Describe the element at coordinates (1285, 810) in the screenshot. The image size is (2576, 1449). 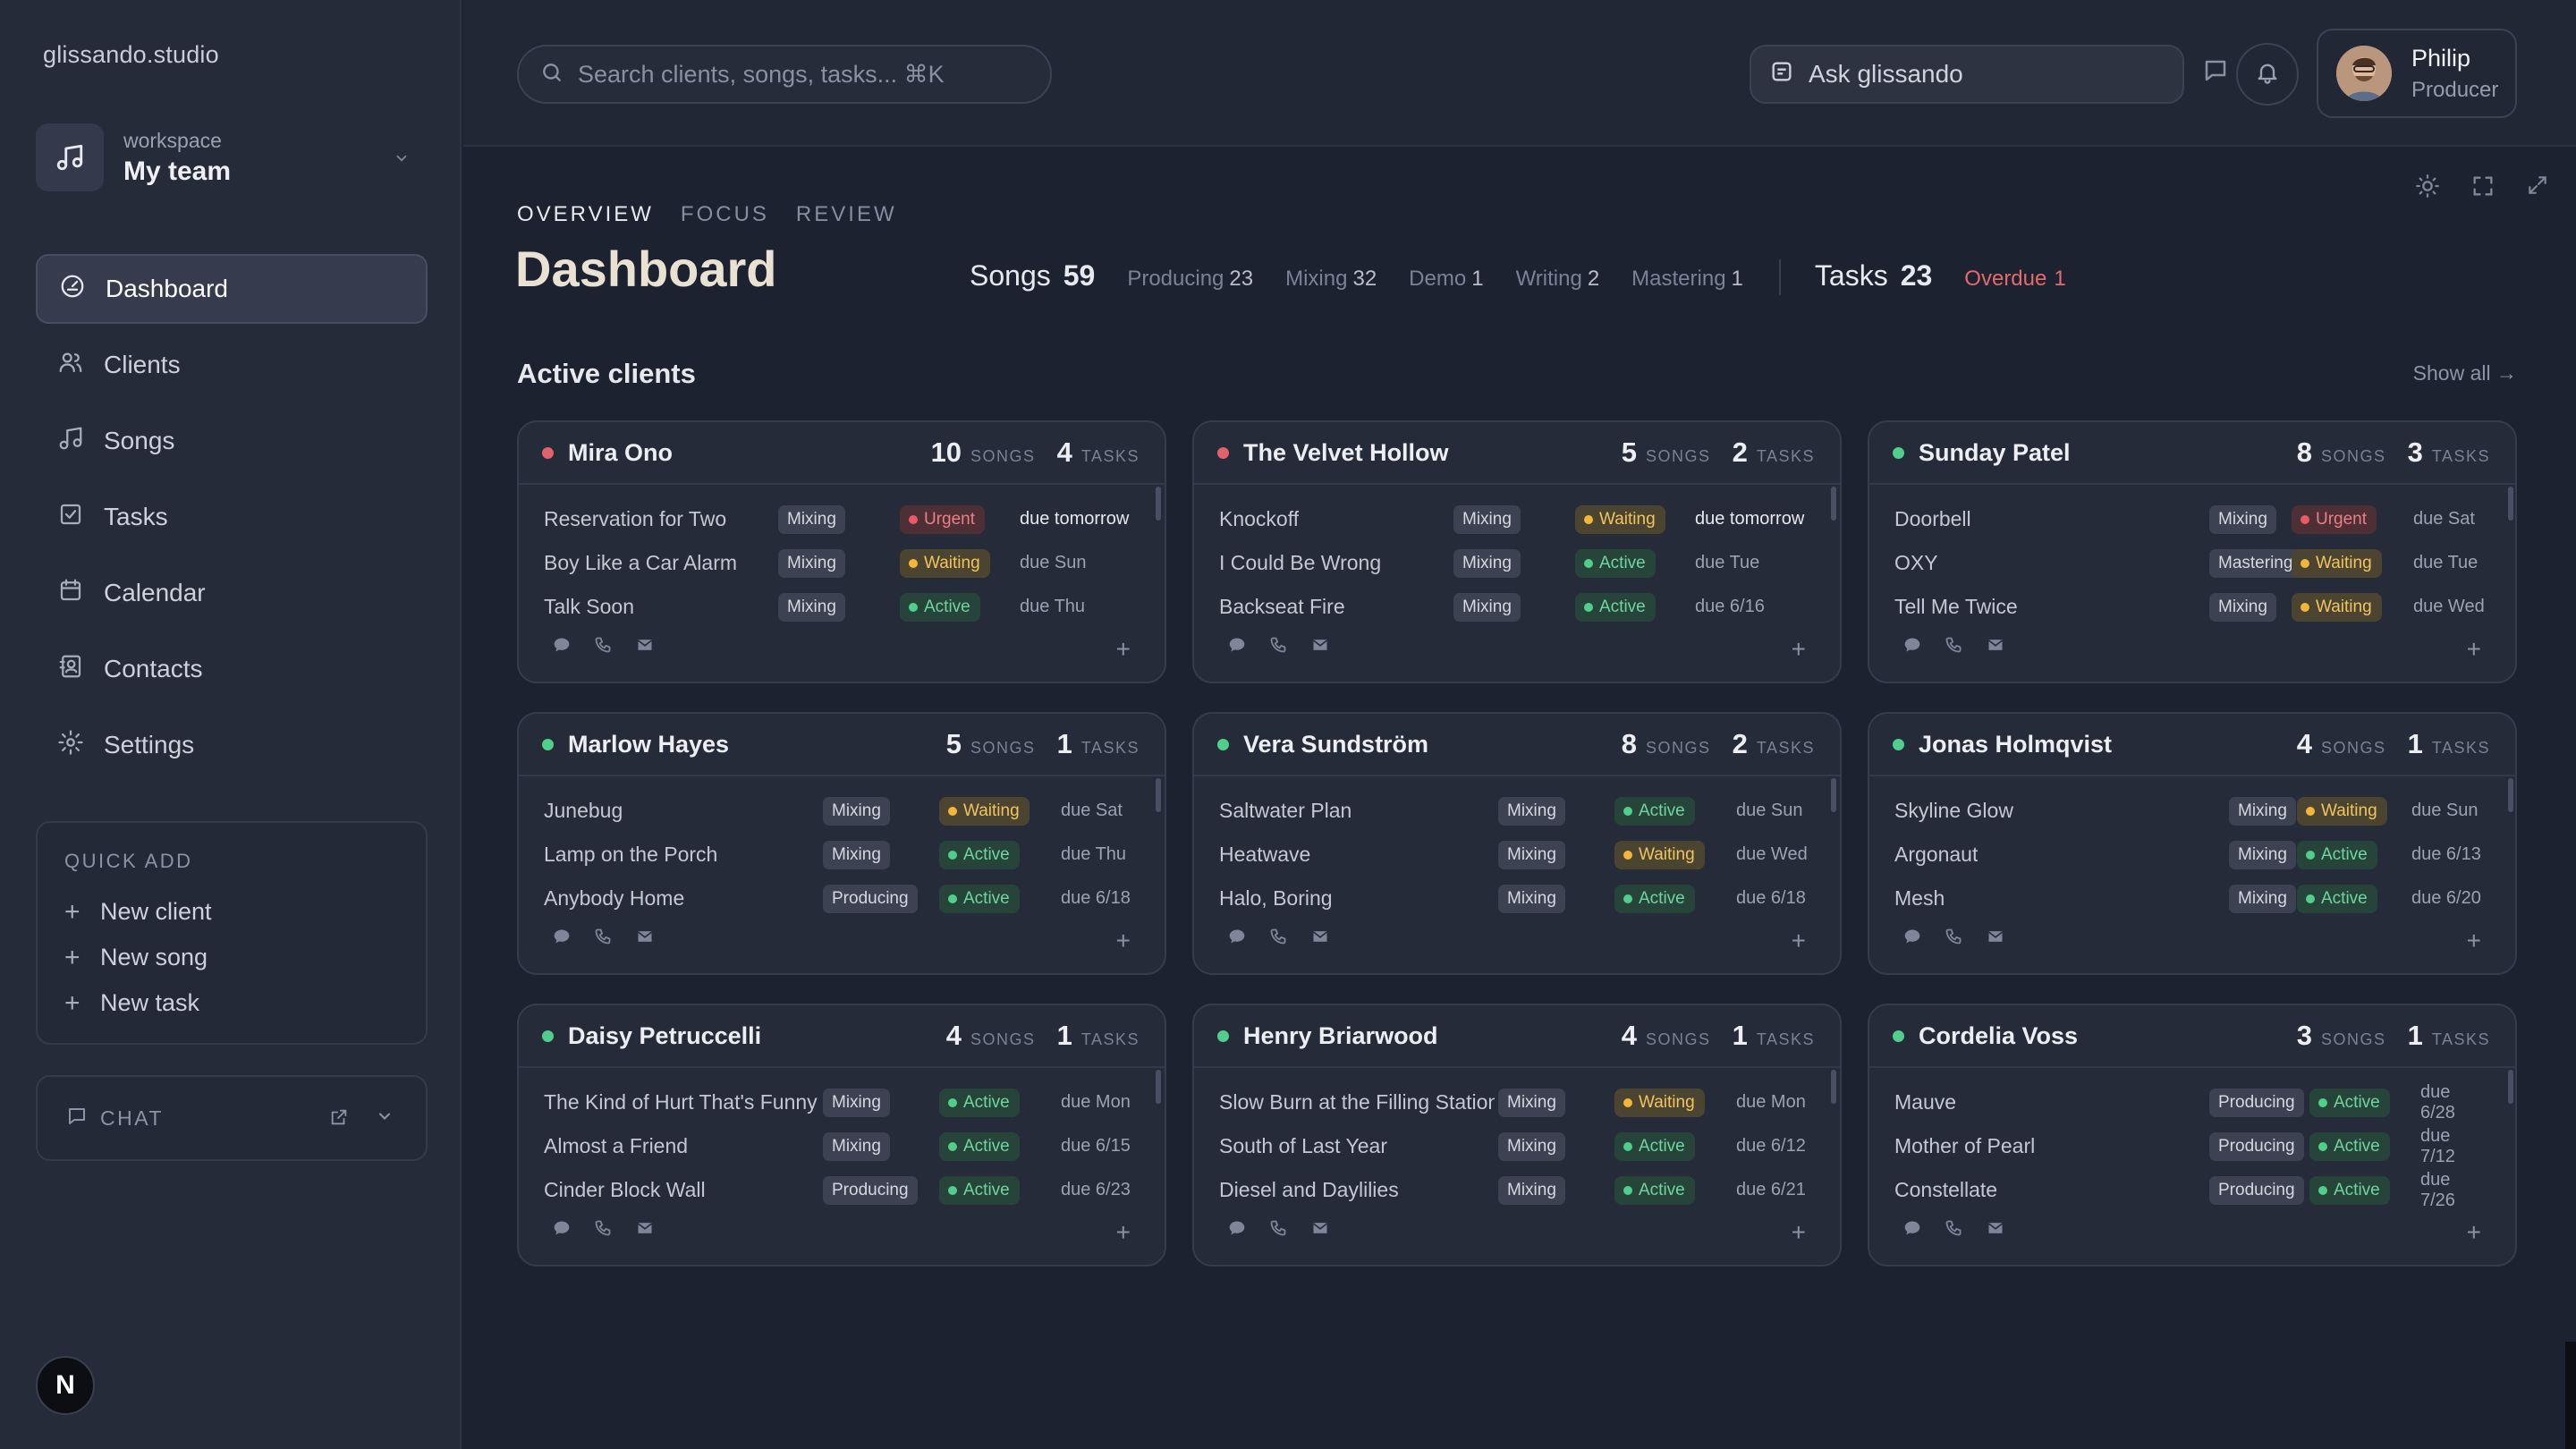
I see `song-title: Saltwater Plan` at that location.